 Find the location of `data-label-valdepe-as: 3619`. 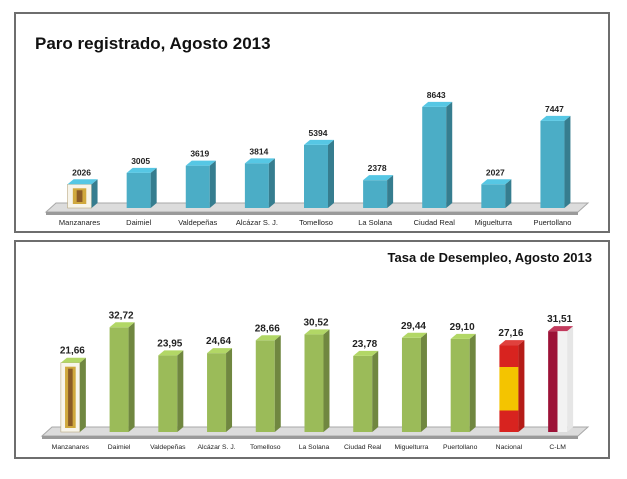

data-label-valdepe-as: 3619 is located at coordinates (199, 154).